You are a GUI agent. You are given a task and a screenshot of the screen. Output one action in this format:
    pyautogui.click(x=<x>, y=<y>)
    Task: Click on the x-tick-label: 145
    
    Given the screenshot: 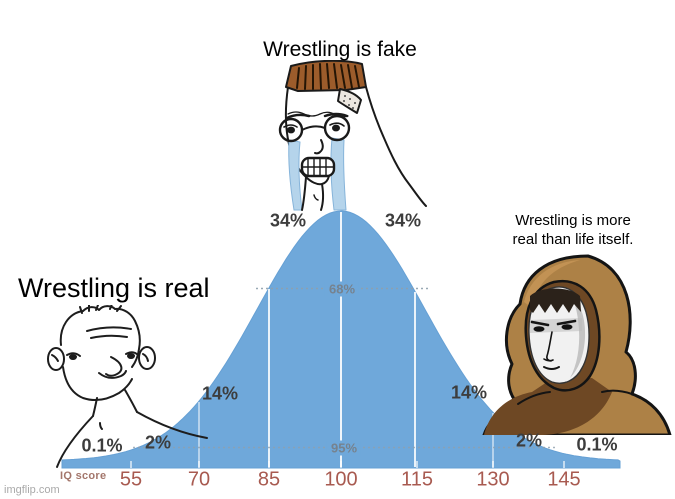 What is the action you would take?
    pyautogui.click(x=564, y=479)
    